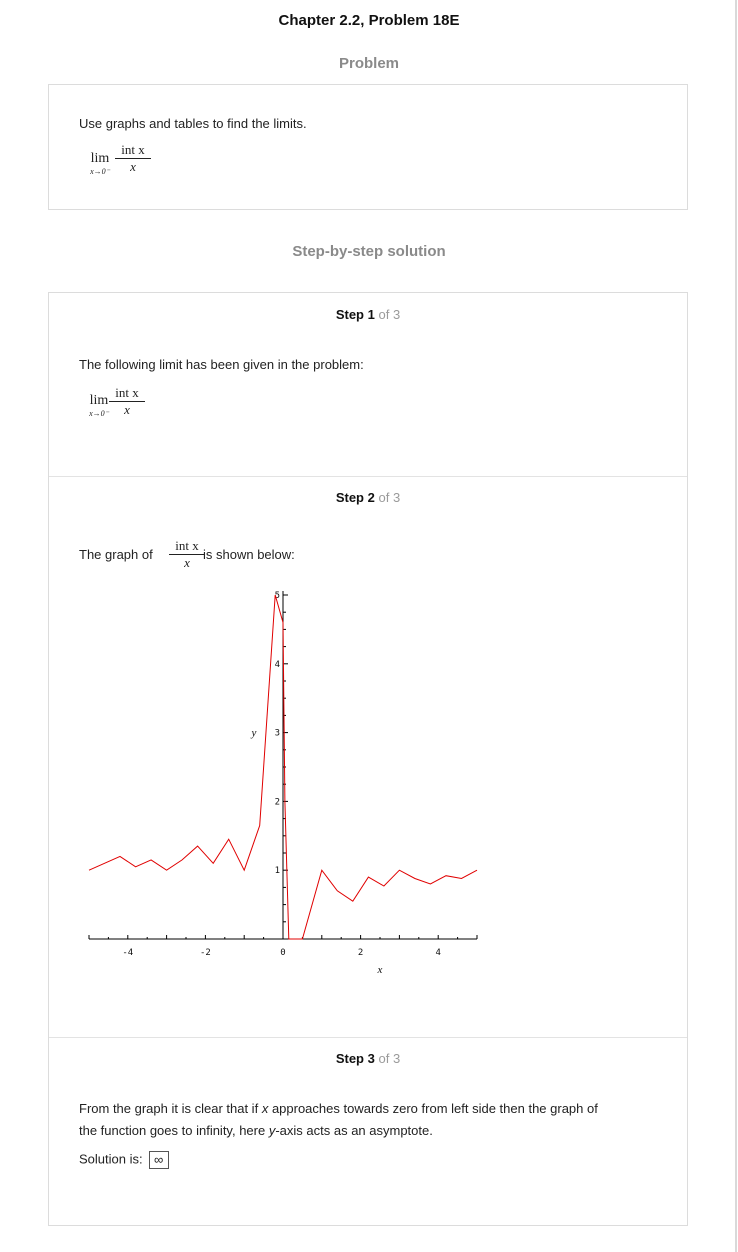 This screenshot has height=1252, width=738. Describe the element at coordinates (272, 1130) in the screenshot. I see `explanation-variable: y` at that location.